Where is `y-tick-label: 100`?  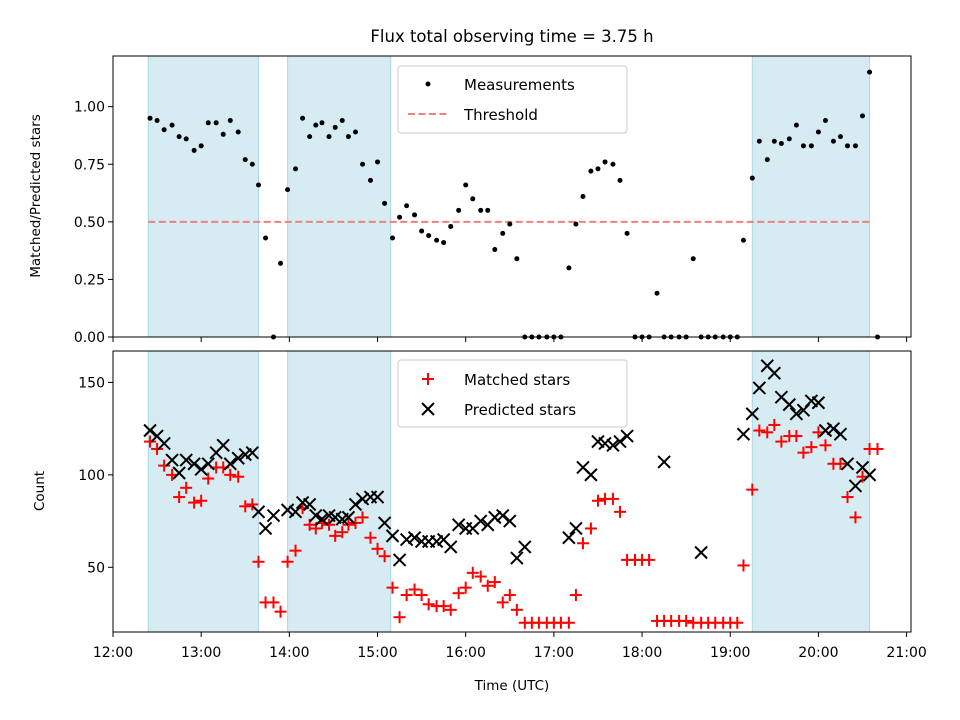 y-tick-label: 100 is located at coordinates (91, 476).